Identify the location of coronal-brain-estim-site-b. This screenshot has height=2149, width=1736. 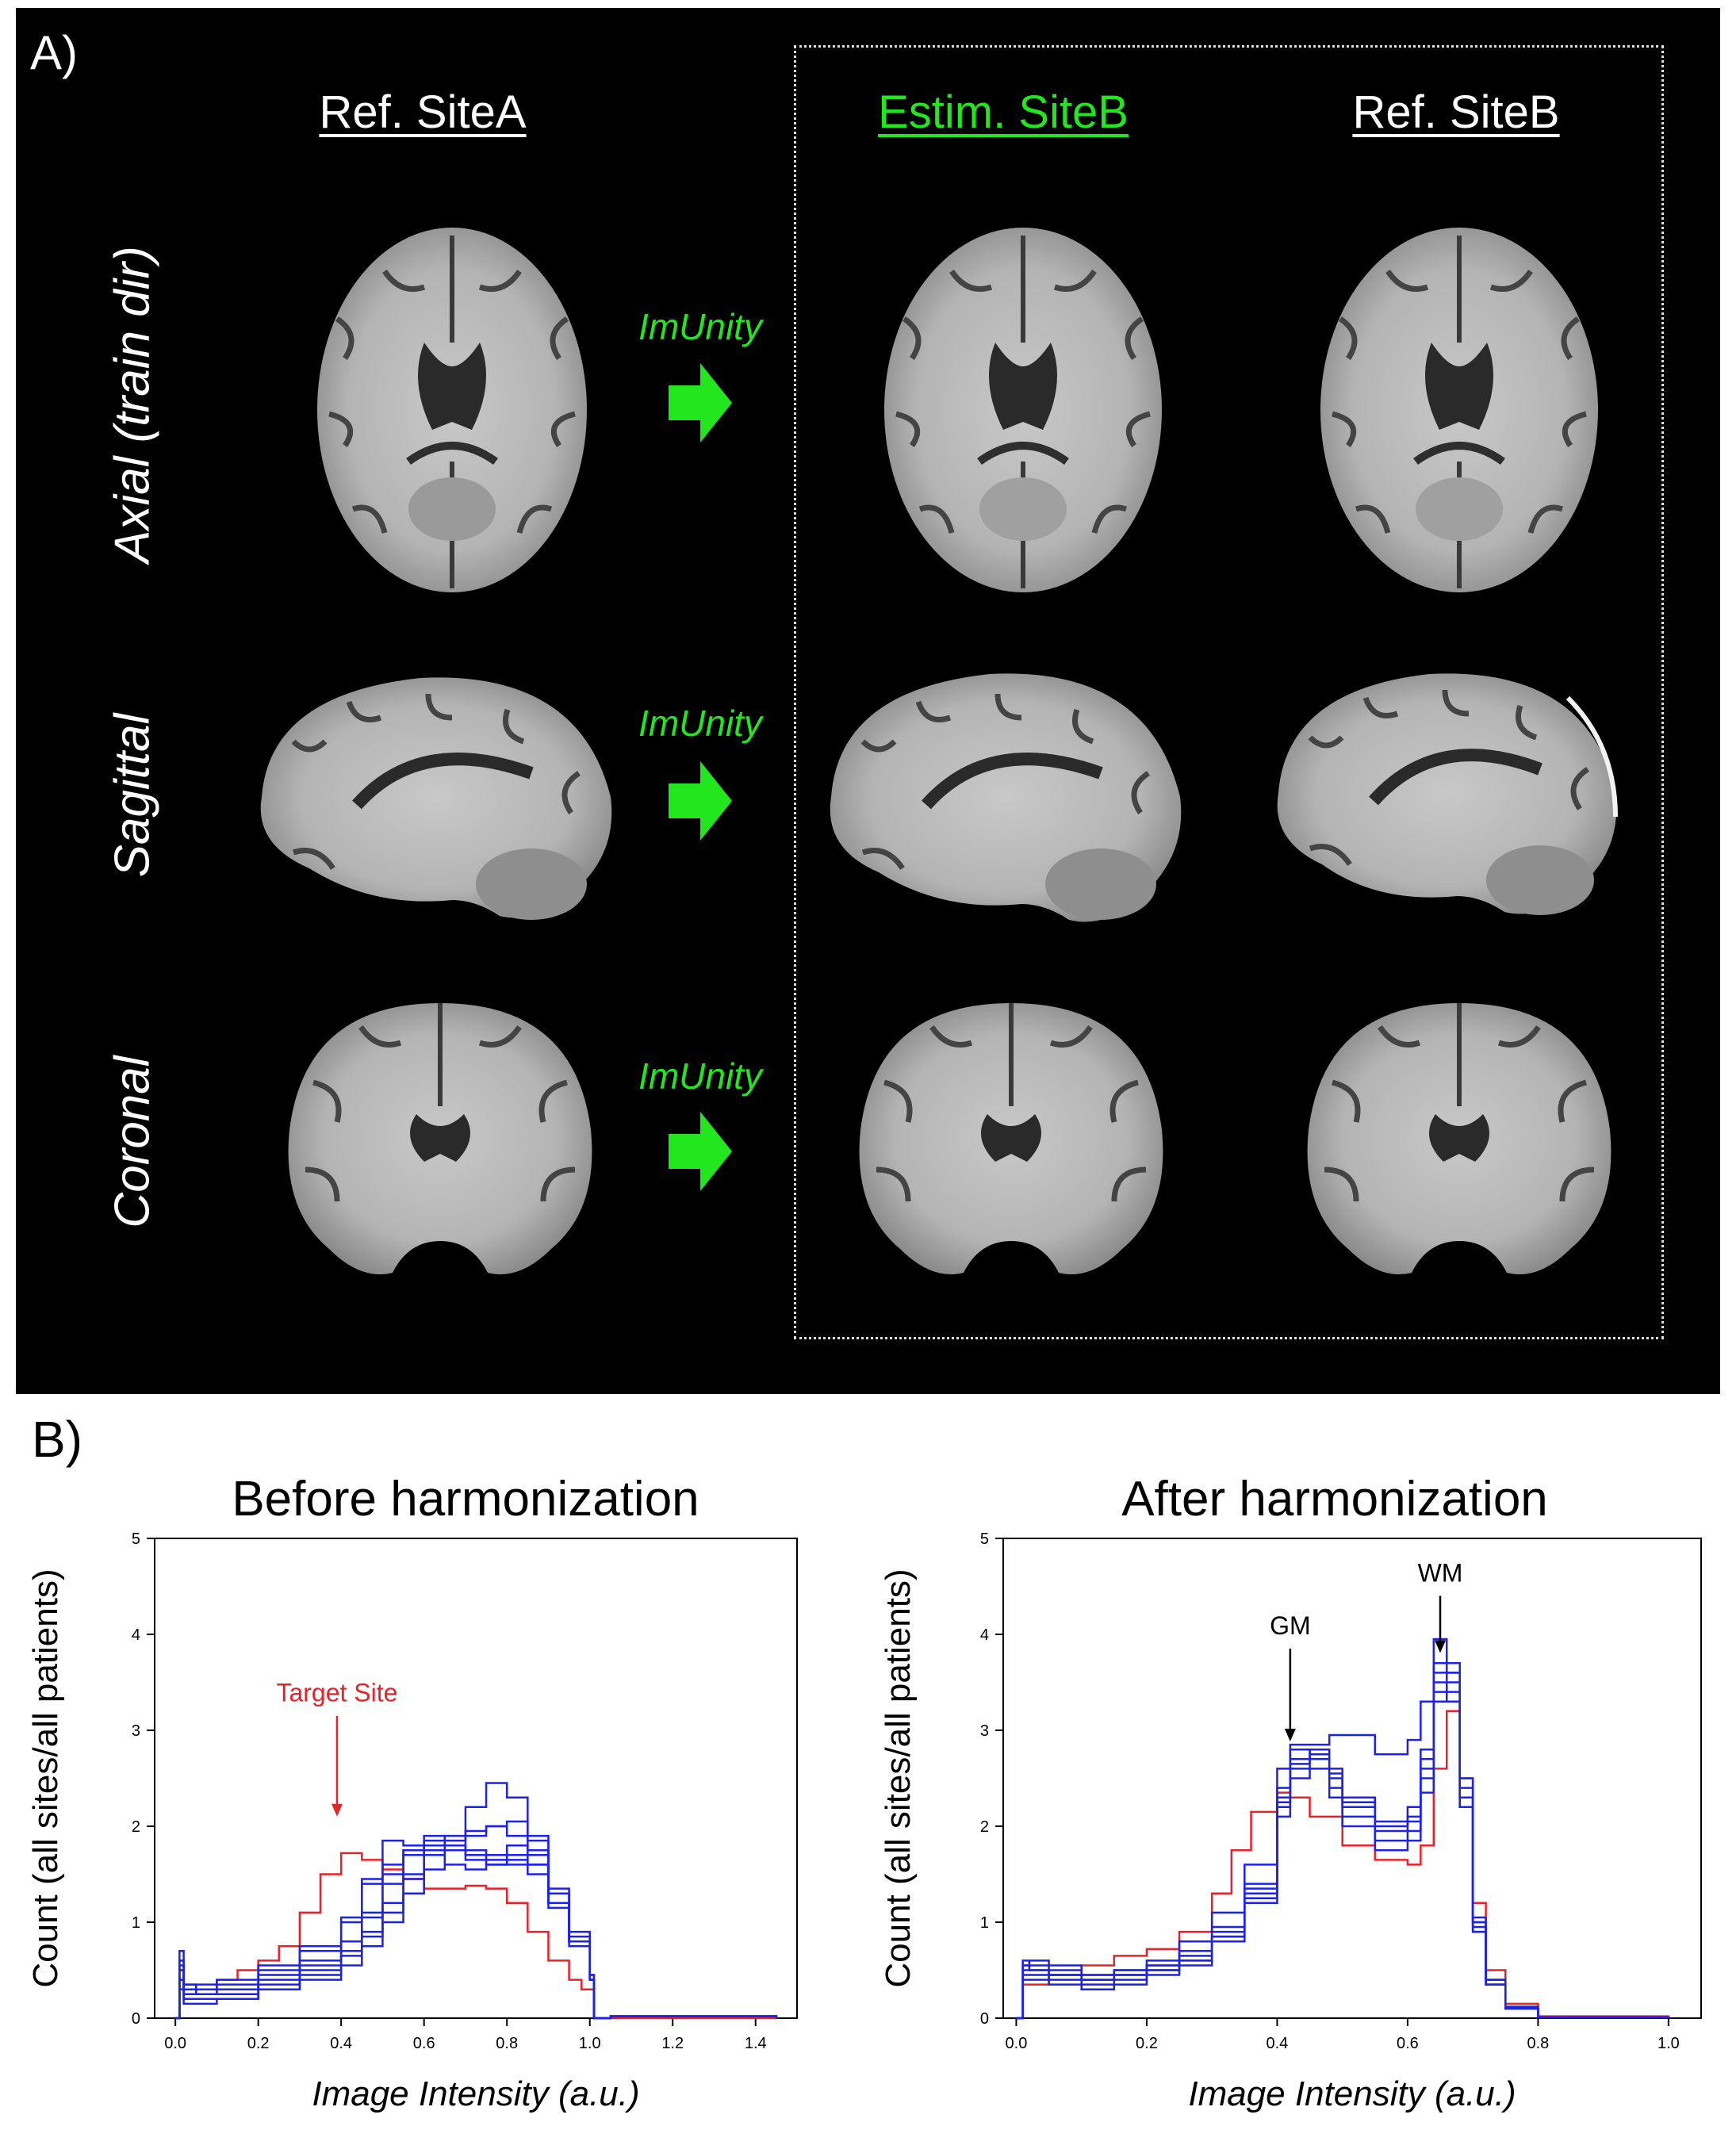
(1011, 1138).